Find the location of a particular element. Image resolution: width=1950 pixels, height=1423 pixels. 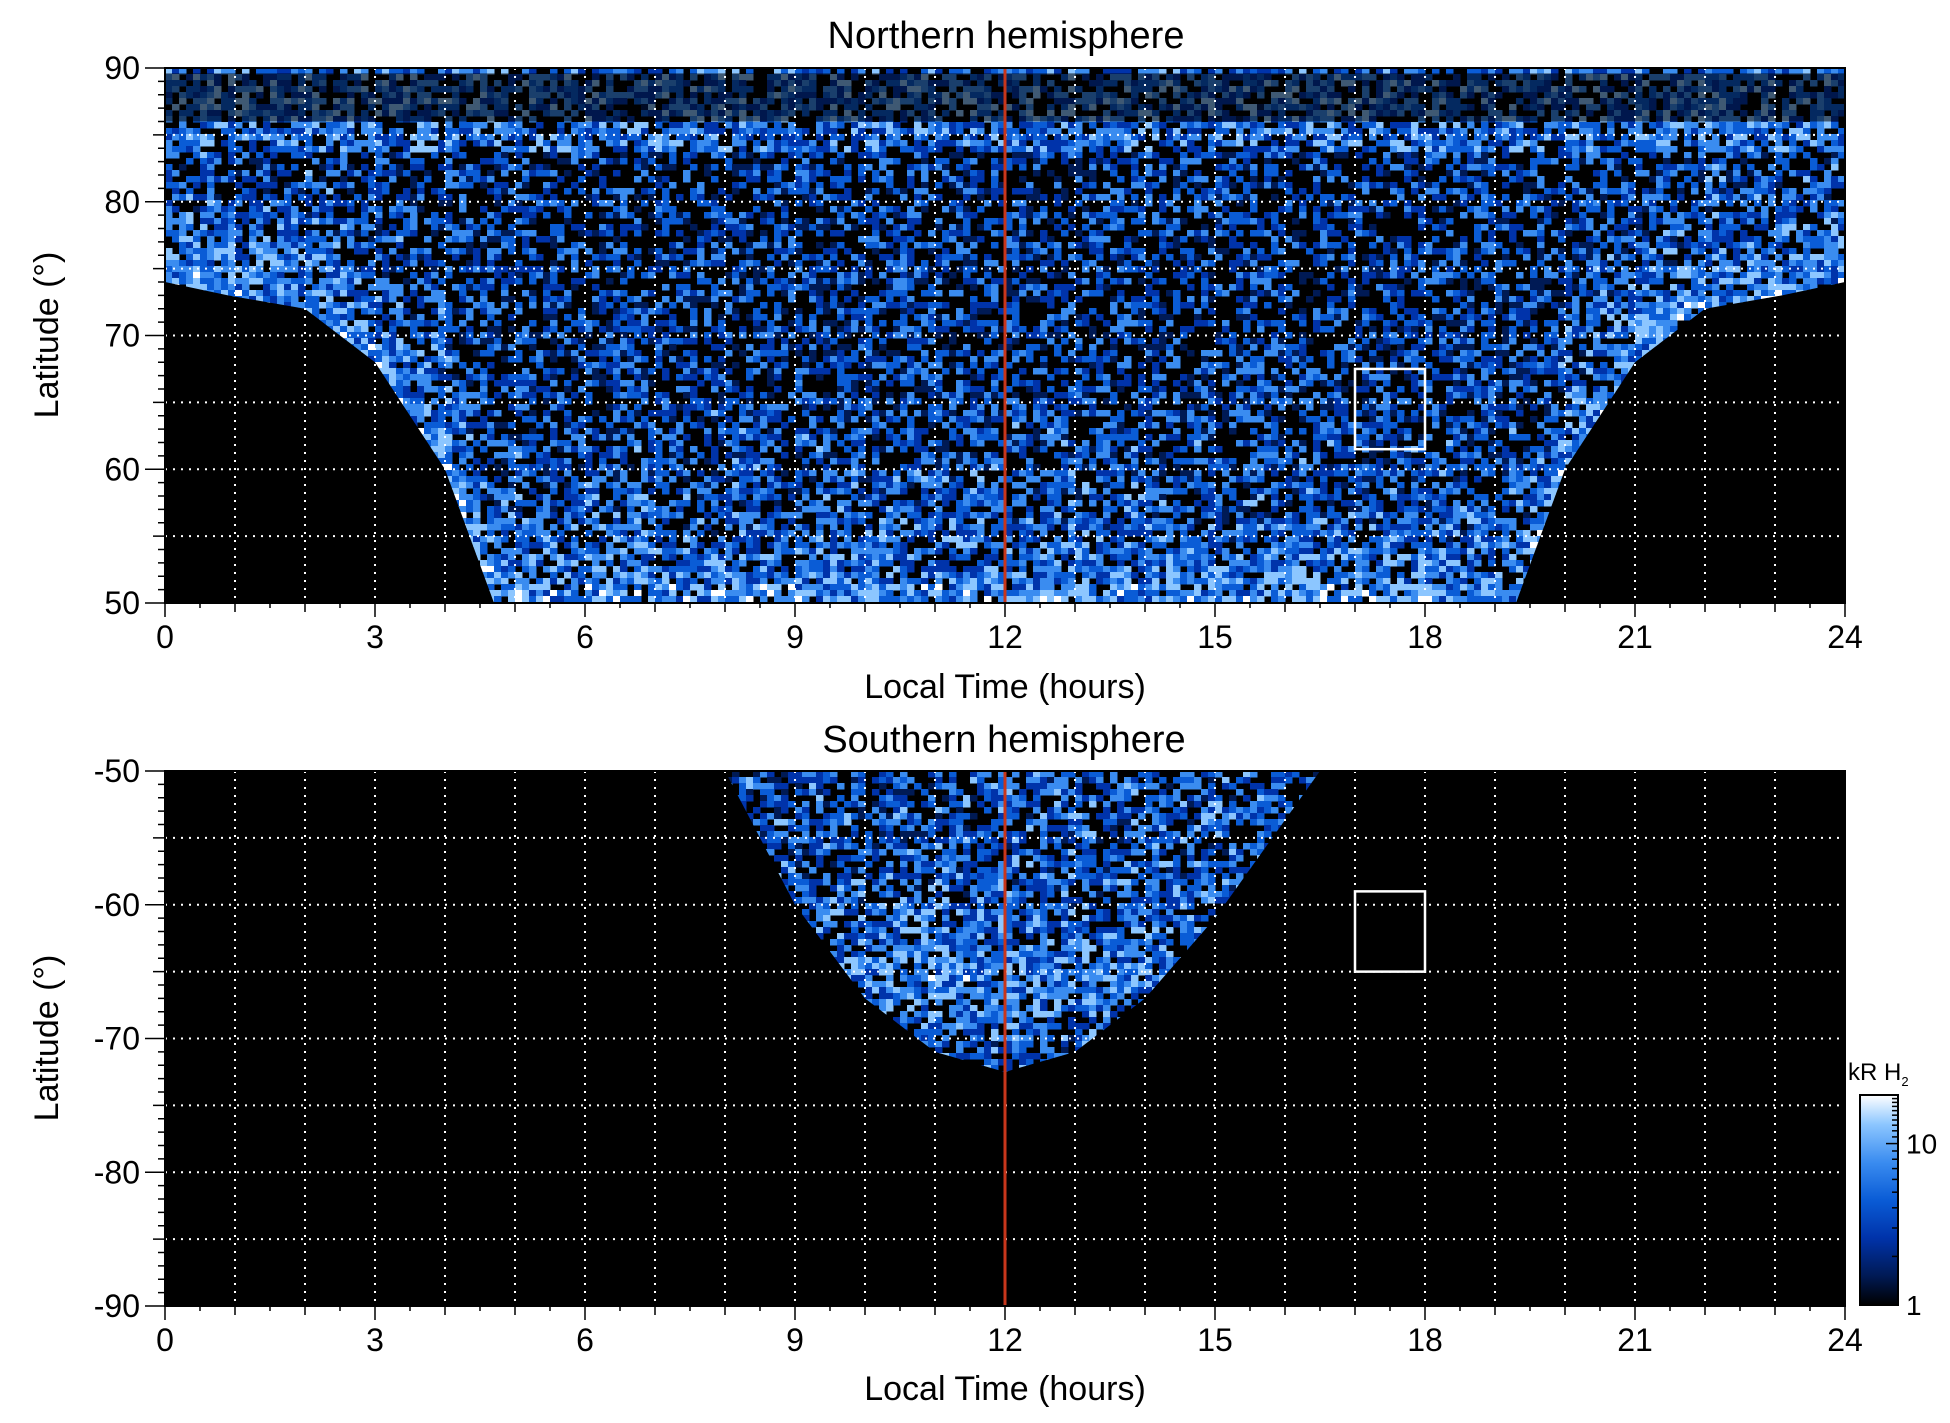

colorbar-label-main: kR H is located at coordinates (1874, 1072).